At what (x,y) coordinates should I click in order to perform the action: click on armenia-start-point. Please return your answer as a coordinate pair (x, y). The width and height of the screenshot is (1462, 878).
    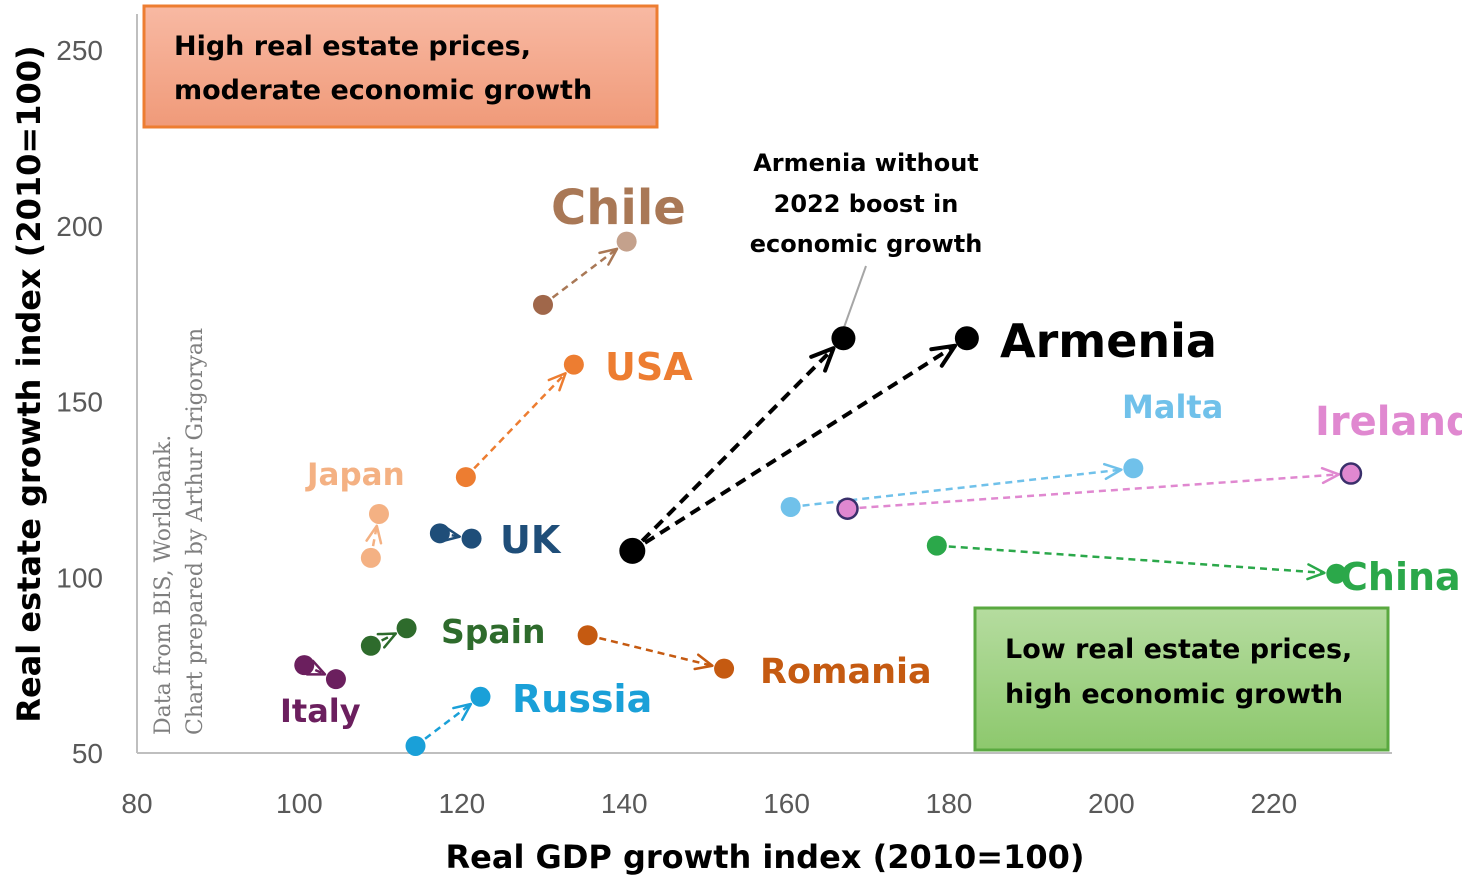
    Looking at the image, I should click on (632, 550).